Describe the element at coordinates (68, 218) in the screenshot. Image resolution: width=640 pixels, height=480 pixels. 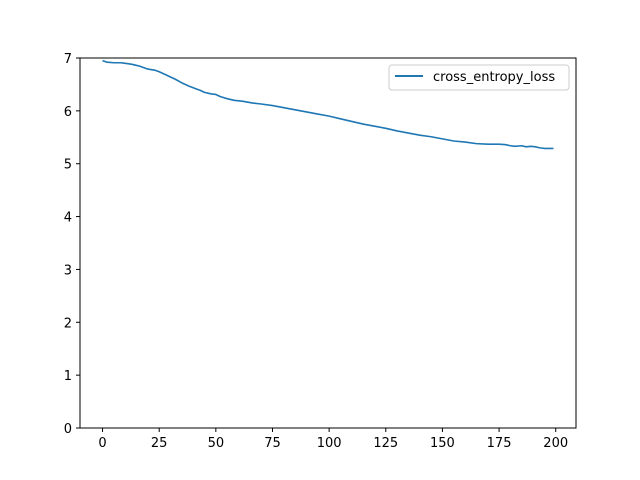
I see `y-tick-label: 4` at that location.